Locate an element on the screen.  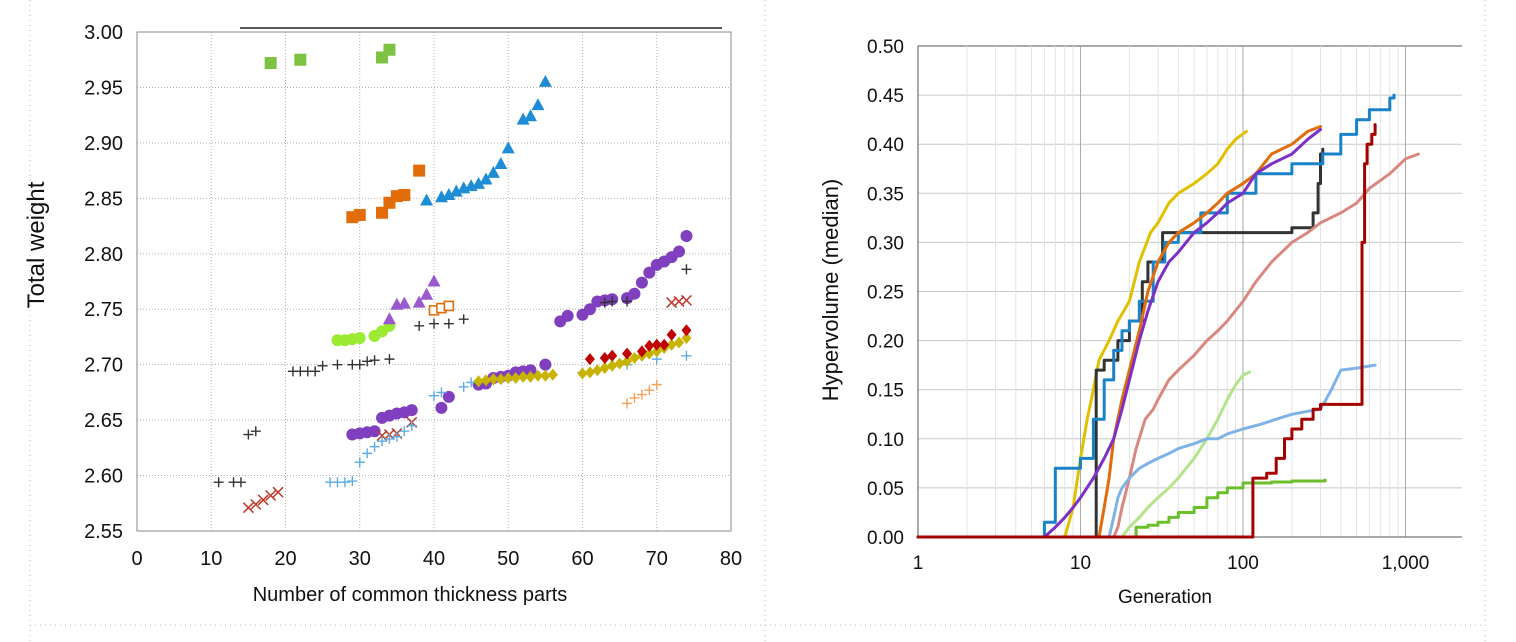
scatter-x-tick-label: 50 is located at coordinates (508, 559).